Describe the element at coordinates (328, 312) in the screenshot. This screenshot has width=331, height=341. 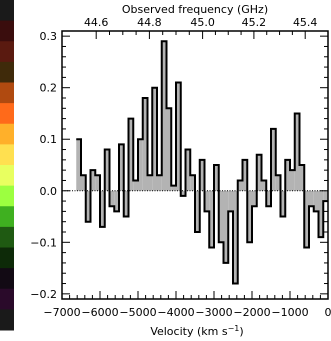
I see `x-tick-label: 0` at that location.